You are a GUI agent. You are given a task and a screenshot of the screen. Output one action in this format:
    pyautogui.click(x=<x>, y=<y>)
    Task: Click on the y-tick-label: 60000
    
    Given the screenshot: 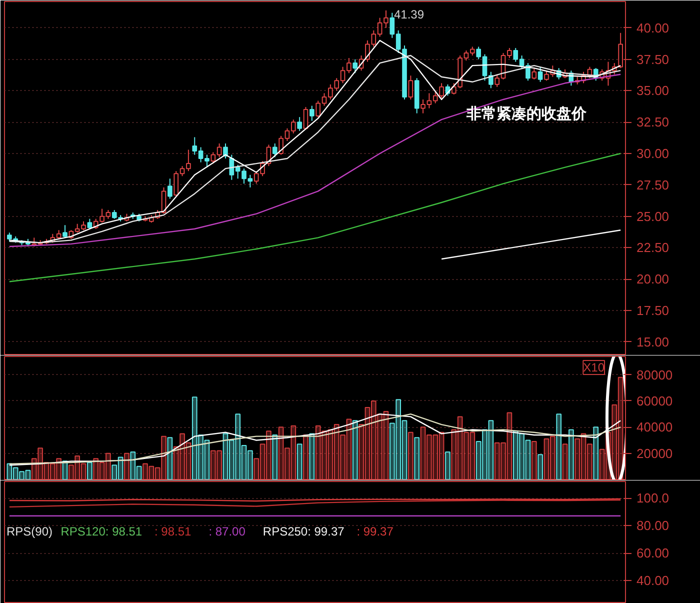 What is the action you would take?
    pyautogui.click(x=654, y=400)
    